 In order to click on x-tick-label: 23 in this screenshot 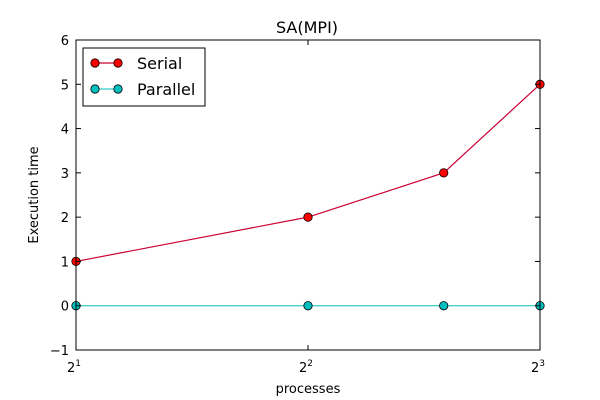, I will do `click(538, 367)`.